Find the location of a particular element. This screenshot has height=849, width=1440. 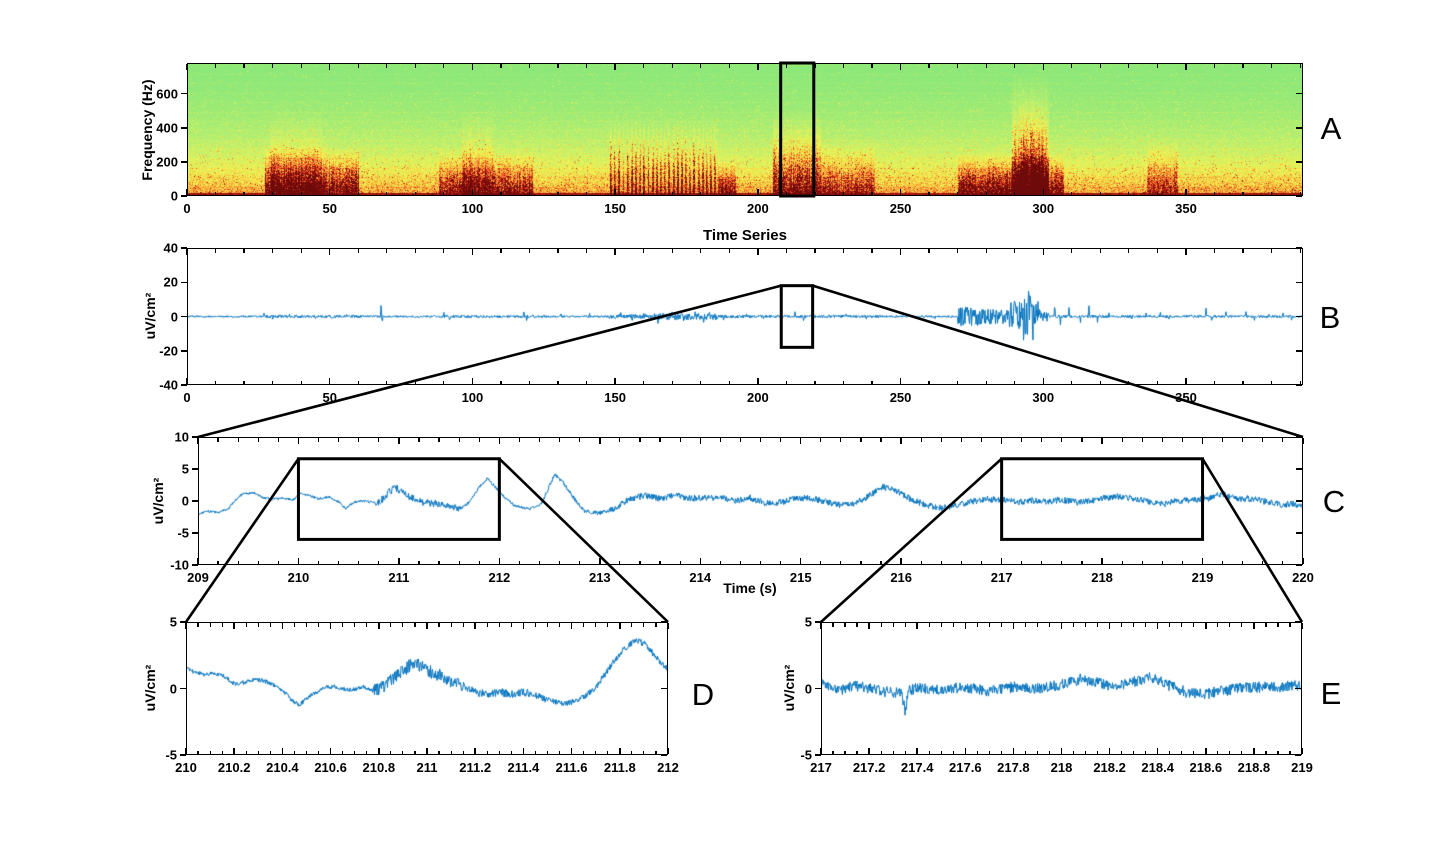

panel-letter-a: A is located at coordinates (1331, 128).